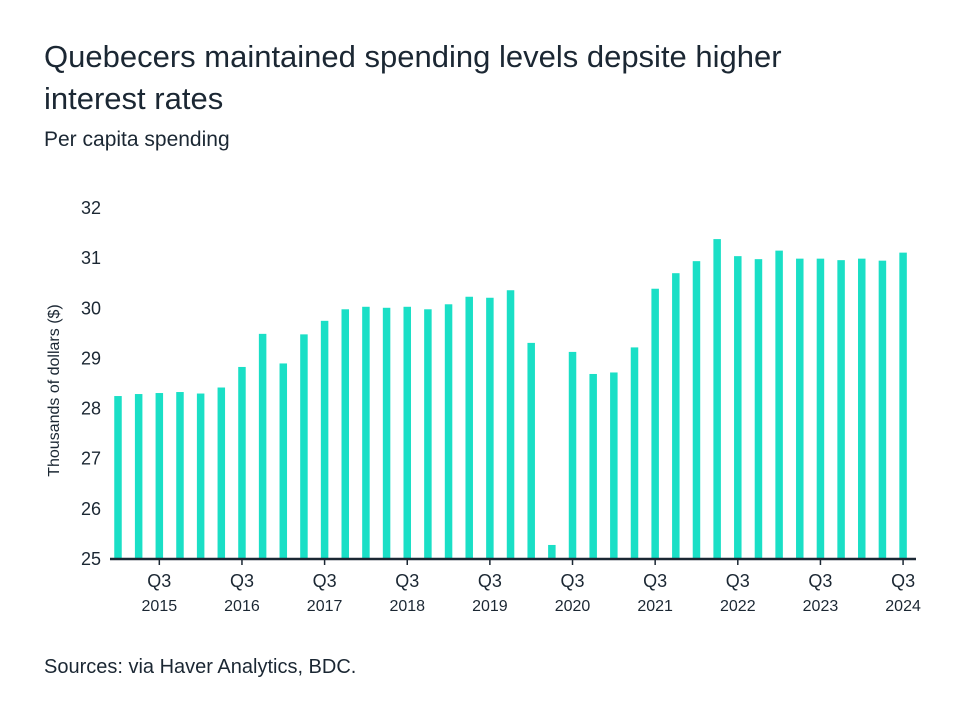  What do you see at coordinates (91, 459) in the screenshot?
I see `y-tick-label: 27` at bounding box center [91, 459].